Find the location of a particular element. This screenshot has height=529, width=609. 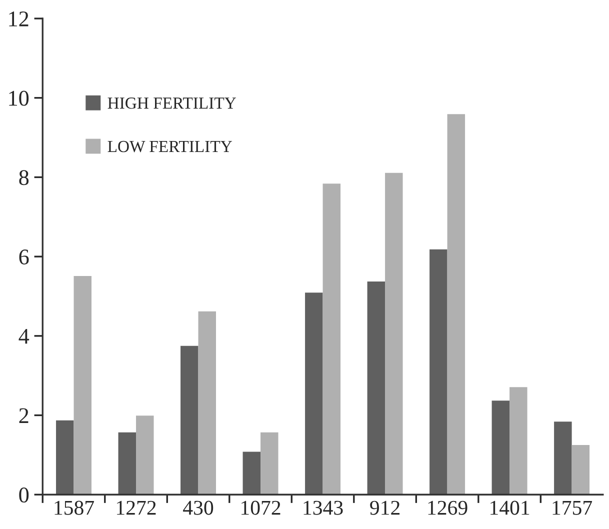

x-tick-label: 1757 is located at coordinates (572, 507).